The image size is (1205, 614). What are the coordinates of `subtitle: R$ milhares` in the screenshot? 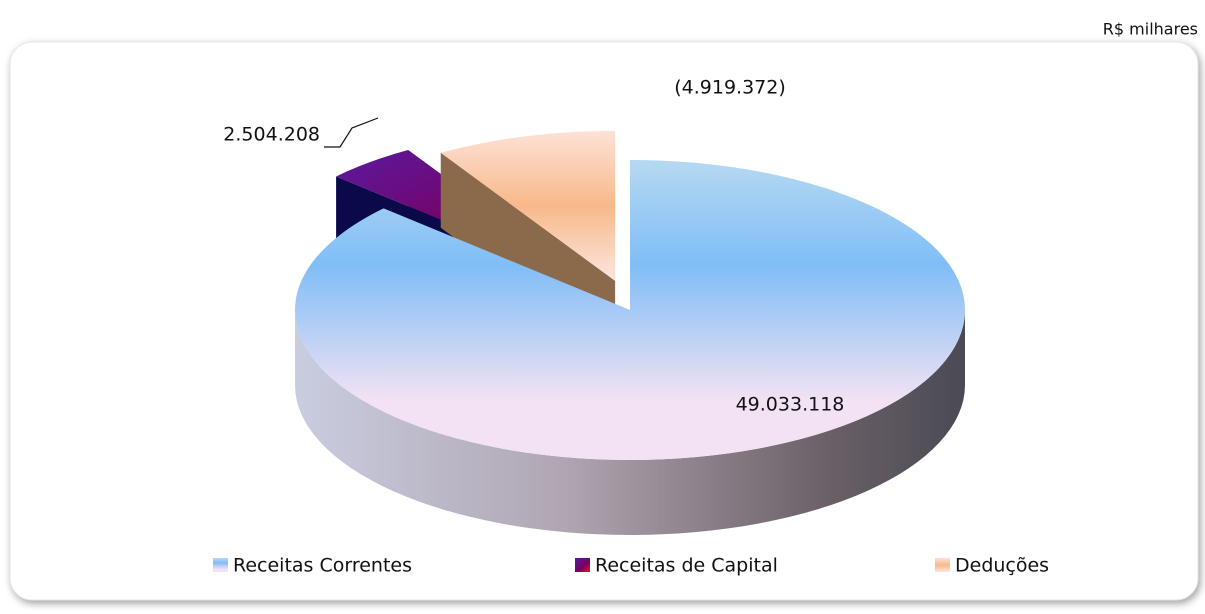 It's located at (1150, 29).